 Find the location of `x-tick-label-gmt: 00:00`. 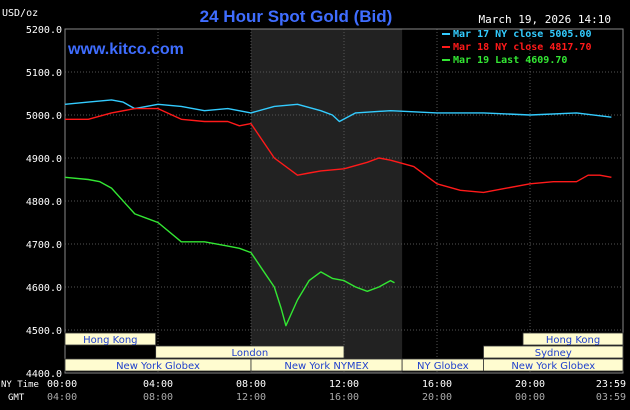

x-tick-label-gmt: 00:00 is located at coordinates (530, 397).